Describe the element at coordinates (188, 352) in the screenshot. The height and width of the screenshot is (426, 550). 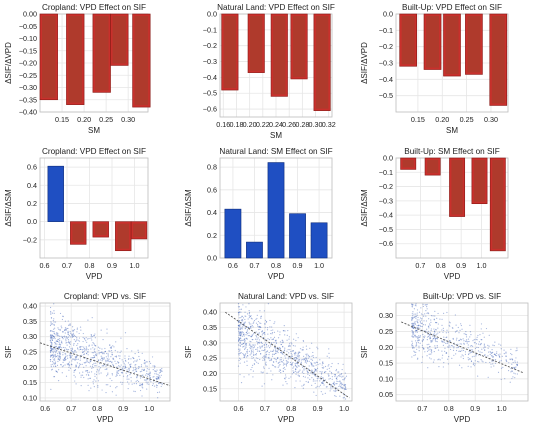
I see `y-axis-label: SIF` at that location.